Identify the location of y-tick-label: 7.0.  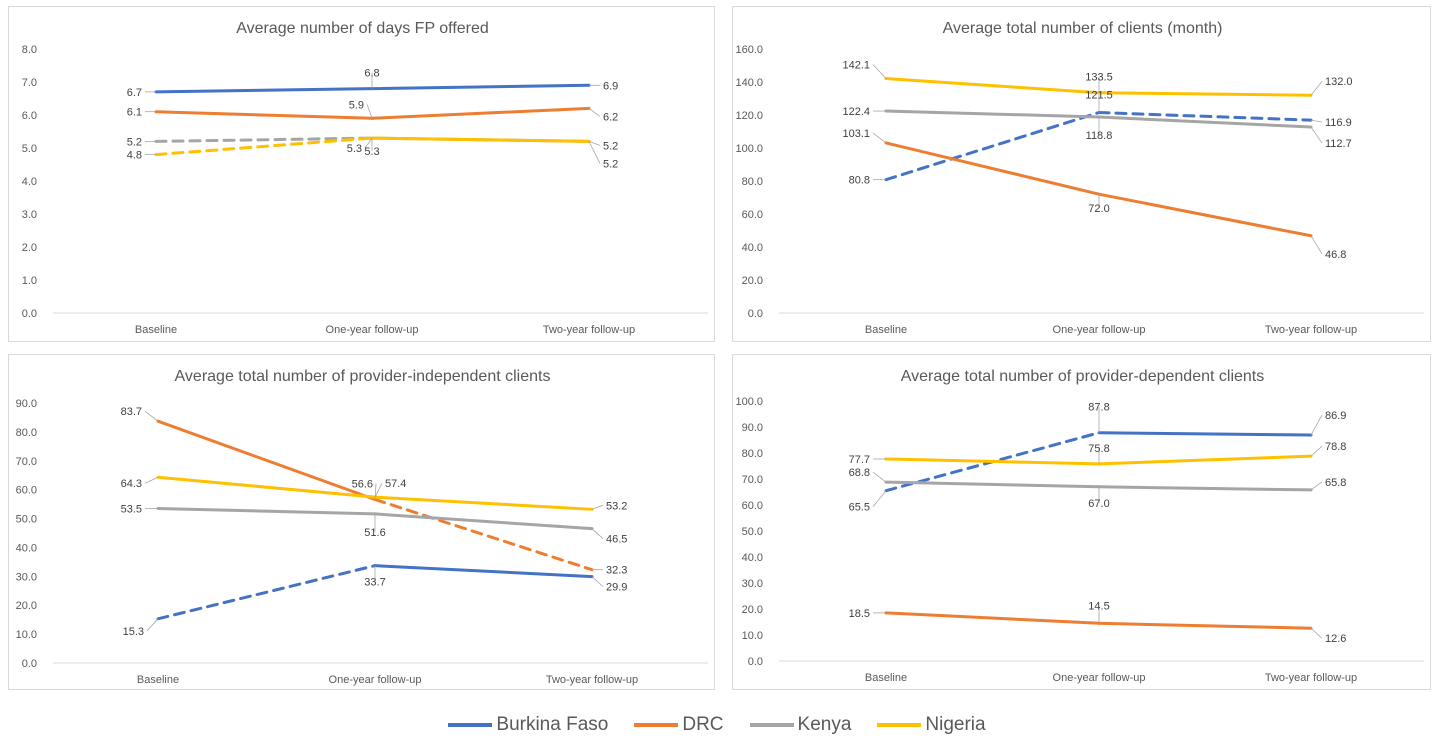
(29, 83).